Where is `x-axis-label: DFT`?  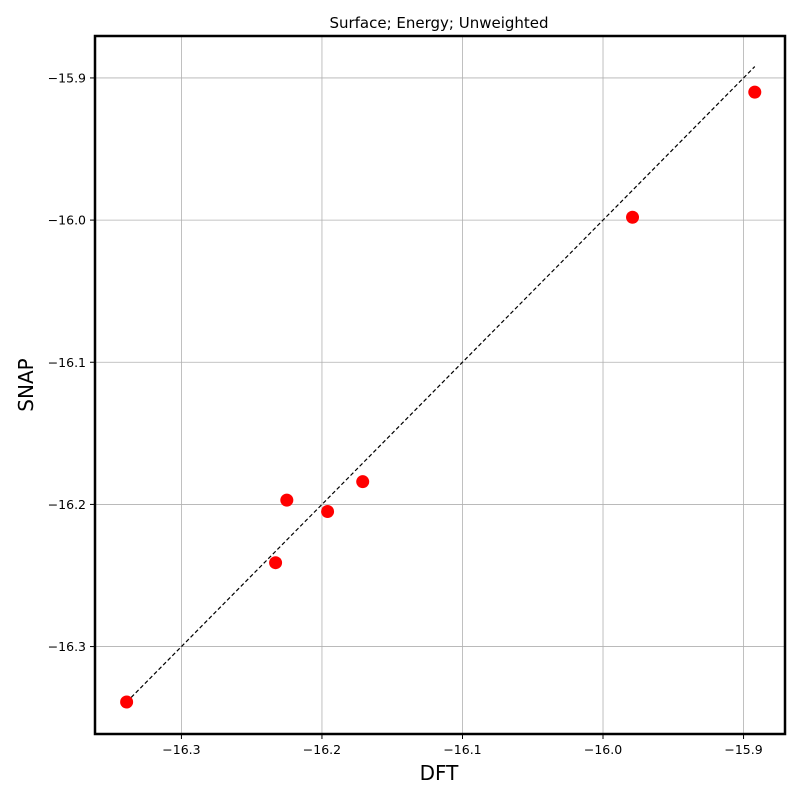 x-axis-label: DFT is located at coordinates (440, 773).